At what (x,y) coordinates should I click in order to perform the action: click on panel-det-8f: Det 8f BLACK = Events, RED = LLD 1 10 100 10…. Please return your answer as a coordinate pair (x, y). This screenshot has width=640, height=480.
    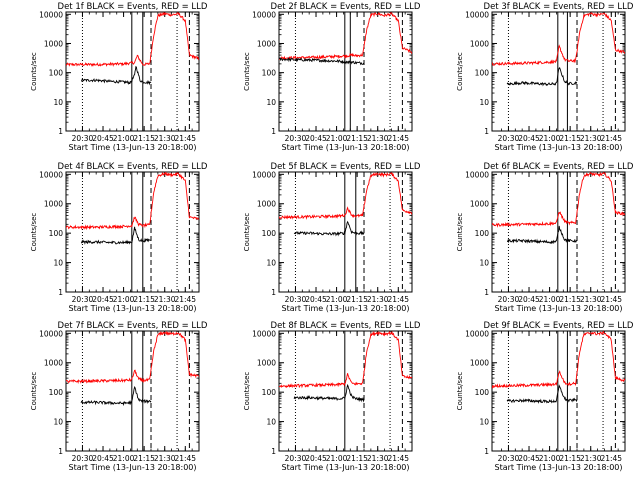
    Looking at the image, I should click on (332, 396).